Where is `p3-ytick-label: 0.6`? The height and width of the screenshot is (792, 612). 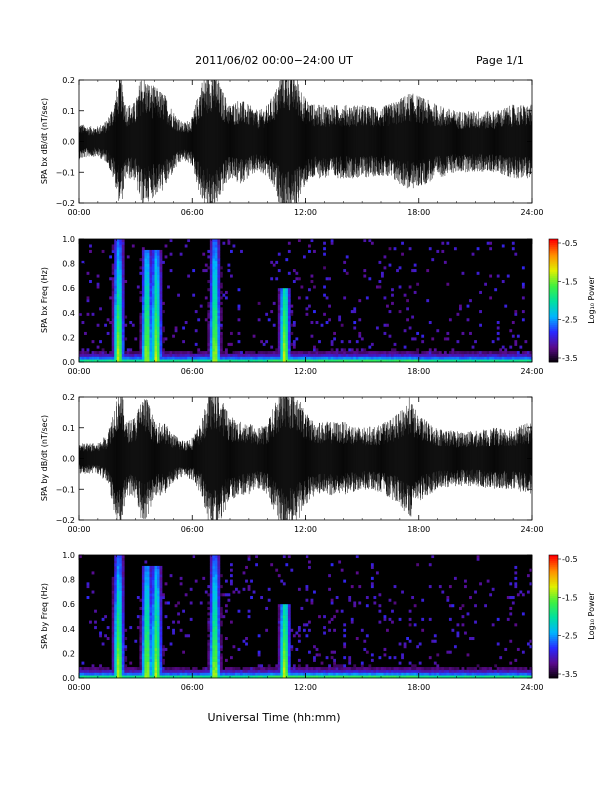 p3-ytick-label: 0.6 is located at coordinates (68, 604).